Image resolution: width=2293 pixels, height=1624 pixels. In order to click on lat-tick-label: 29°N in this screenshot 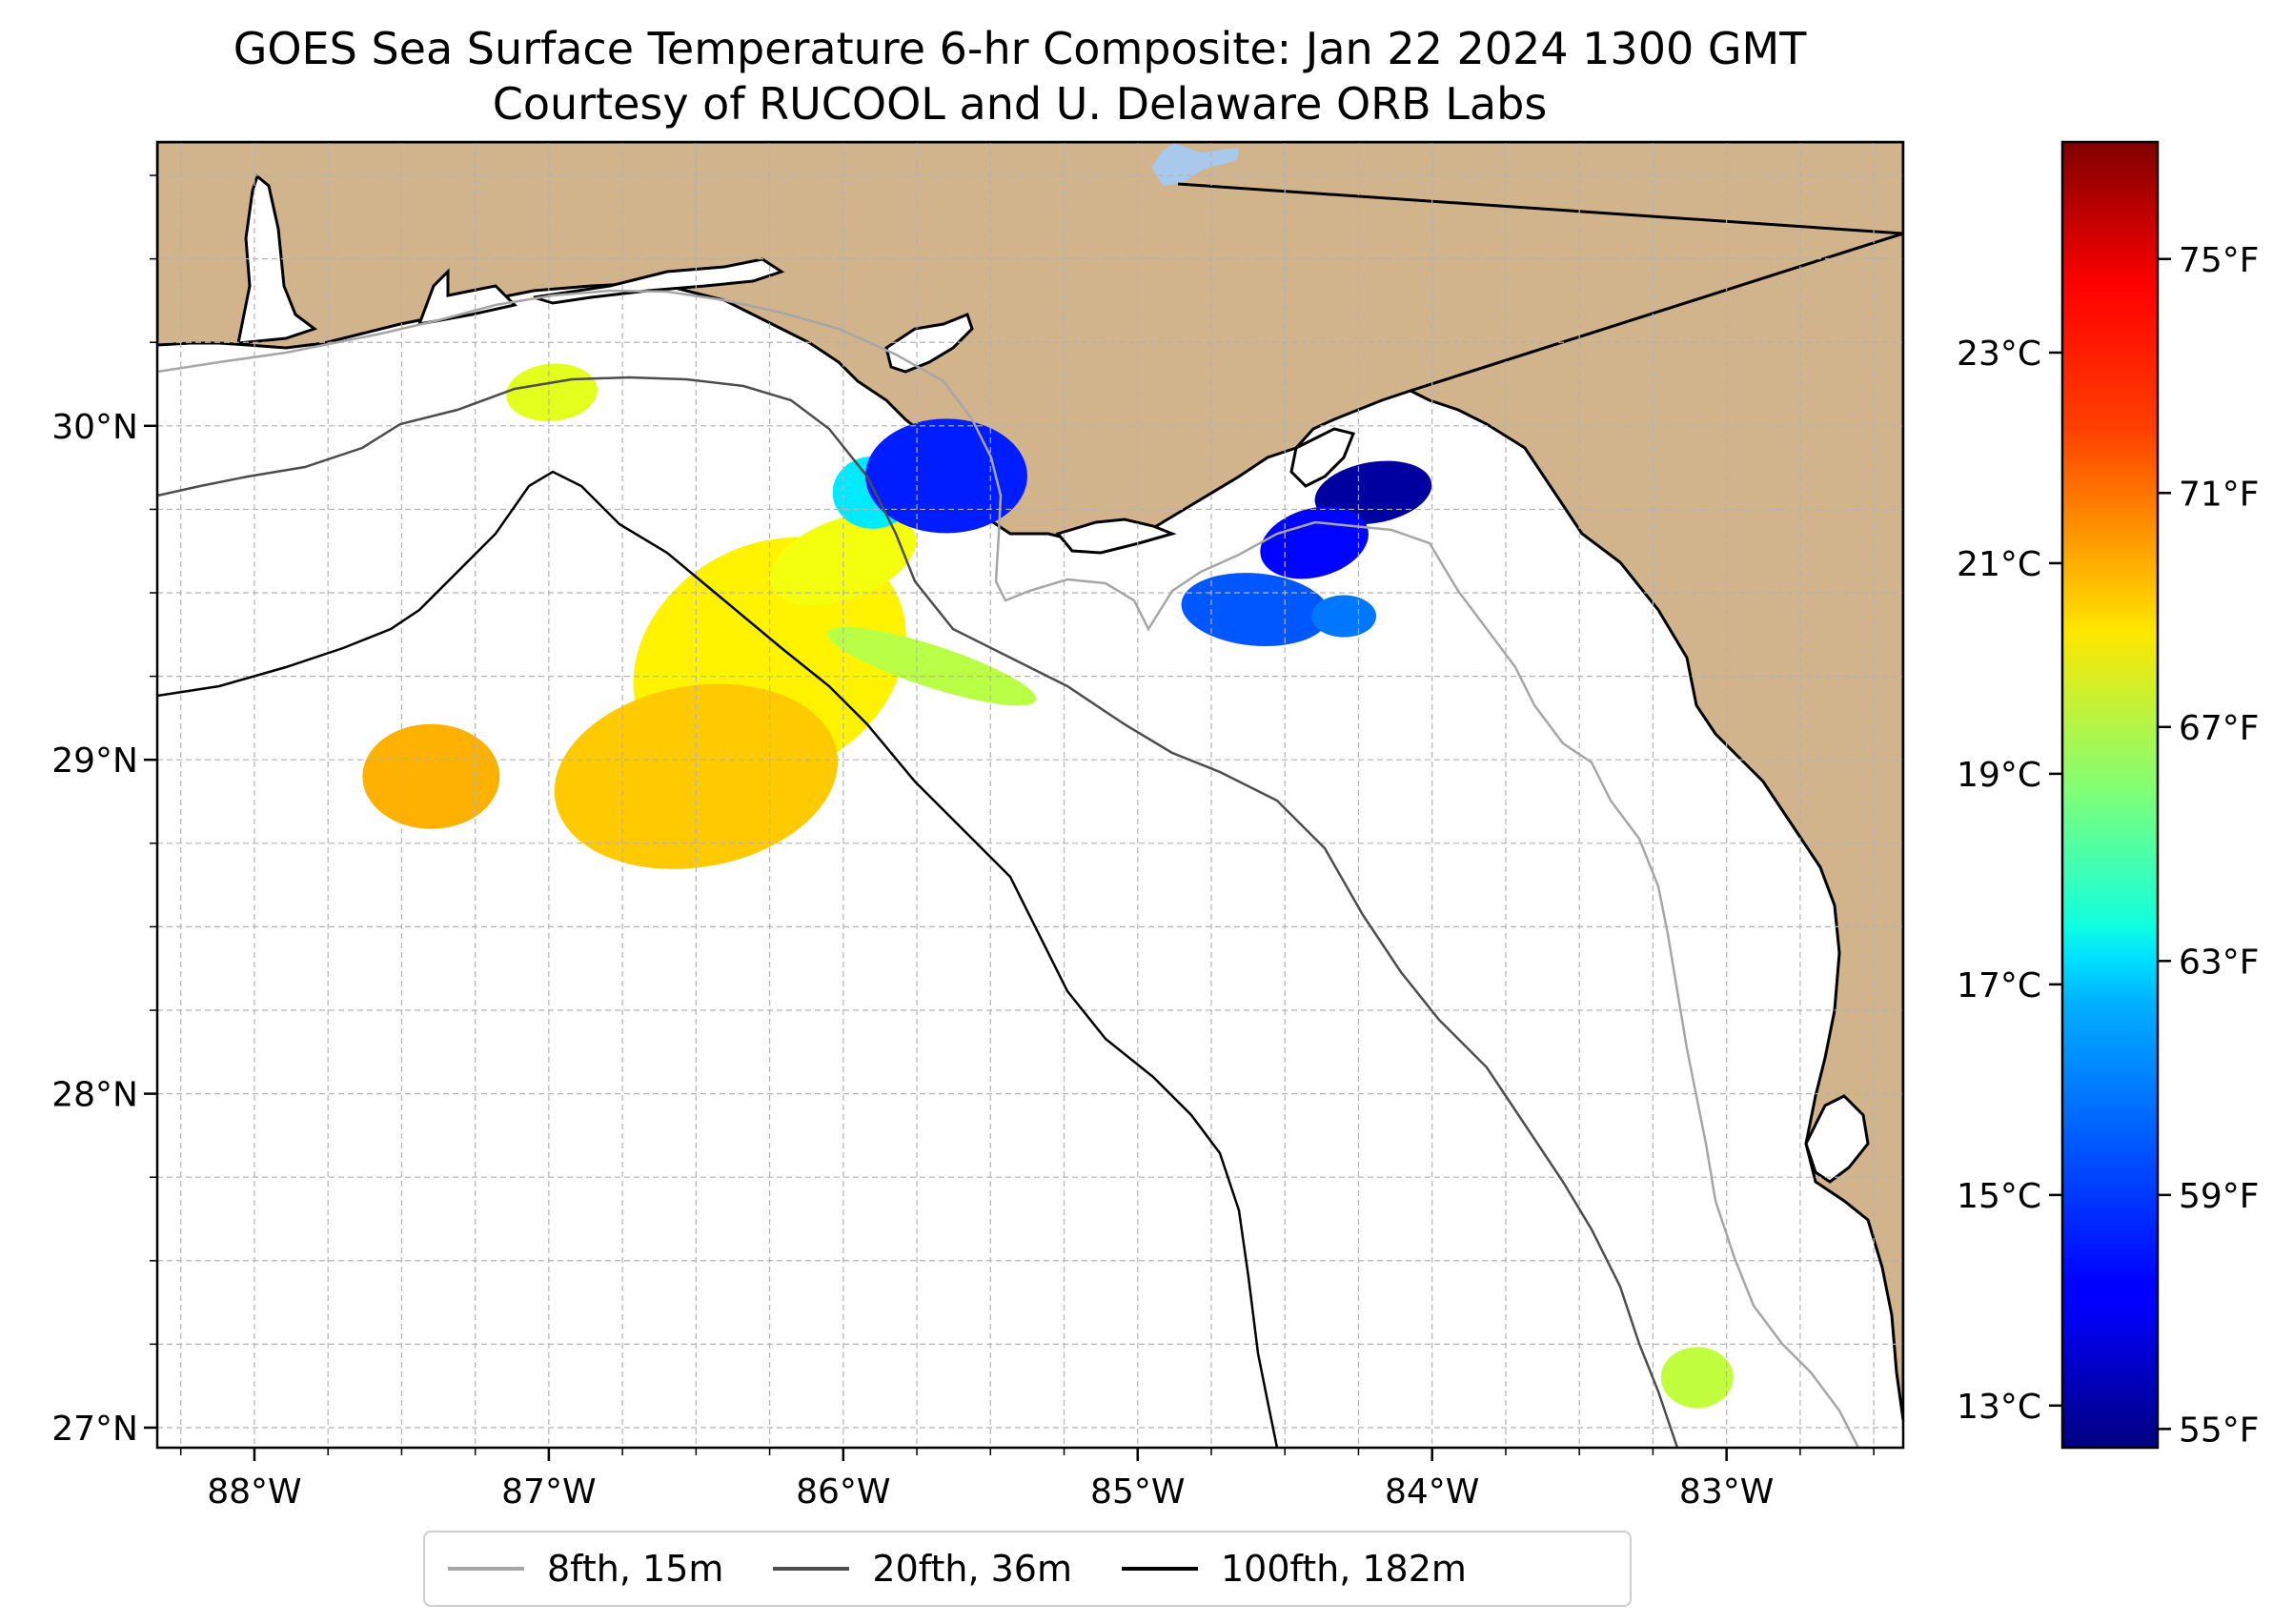, I will do `click(95, 761)`.